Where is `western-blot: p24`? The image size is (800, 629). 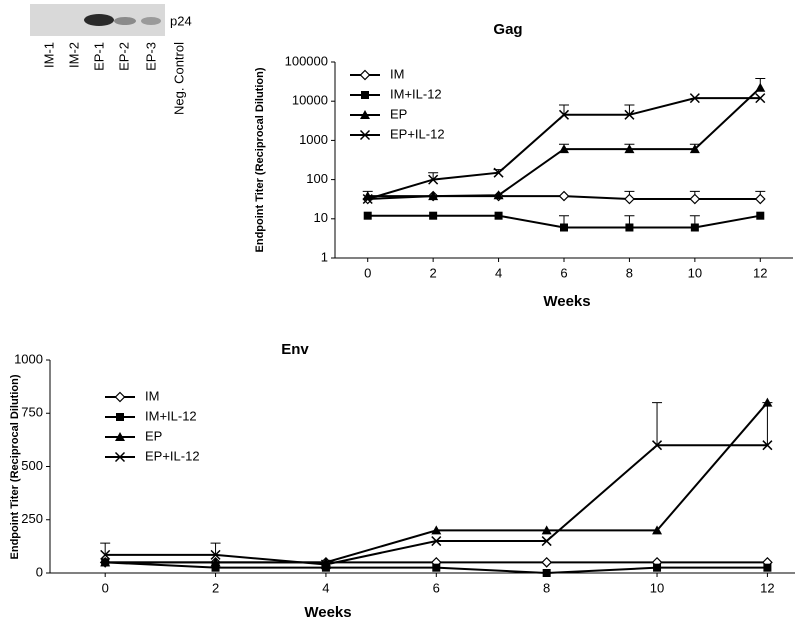 western-blot: p24 is located at coordinates (111, 20).